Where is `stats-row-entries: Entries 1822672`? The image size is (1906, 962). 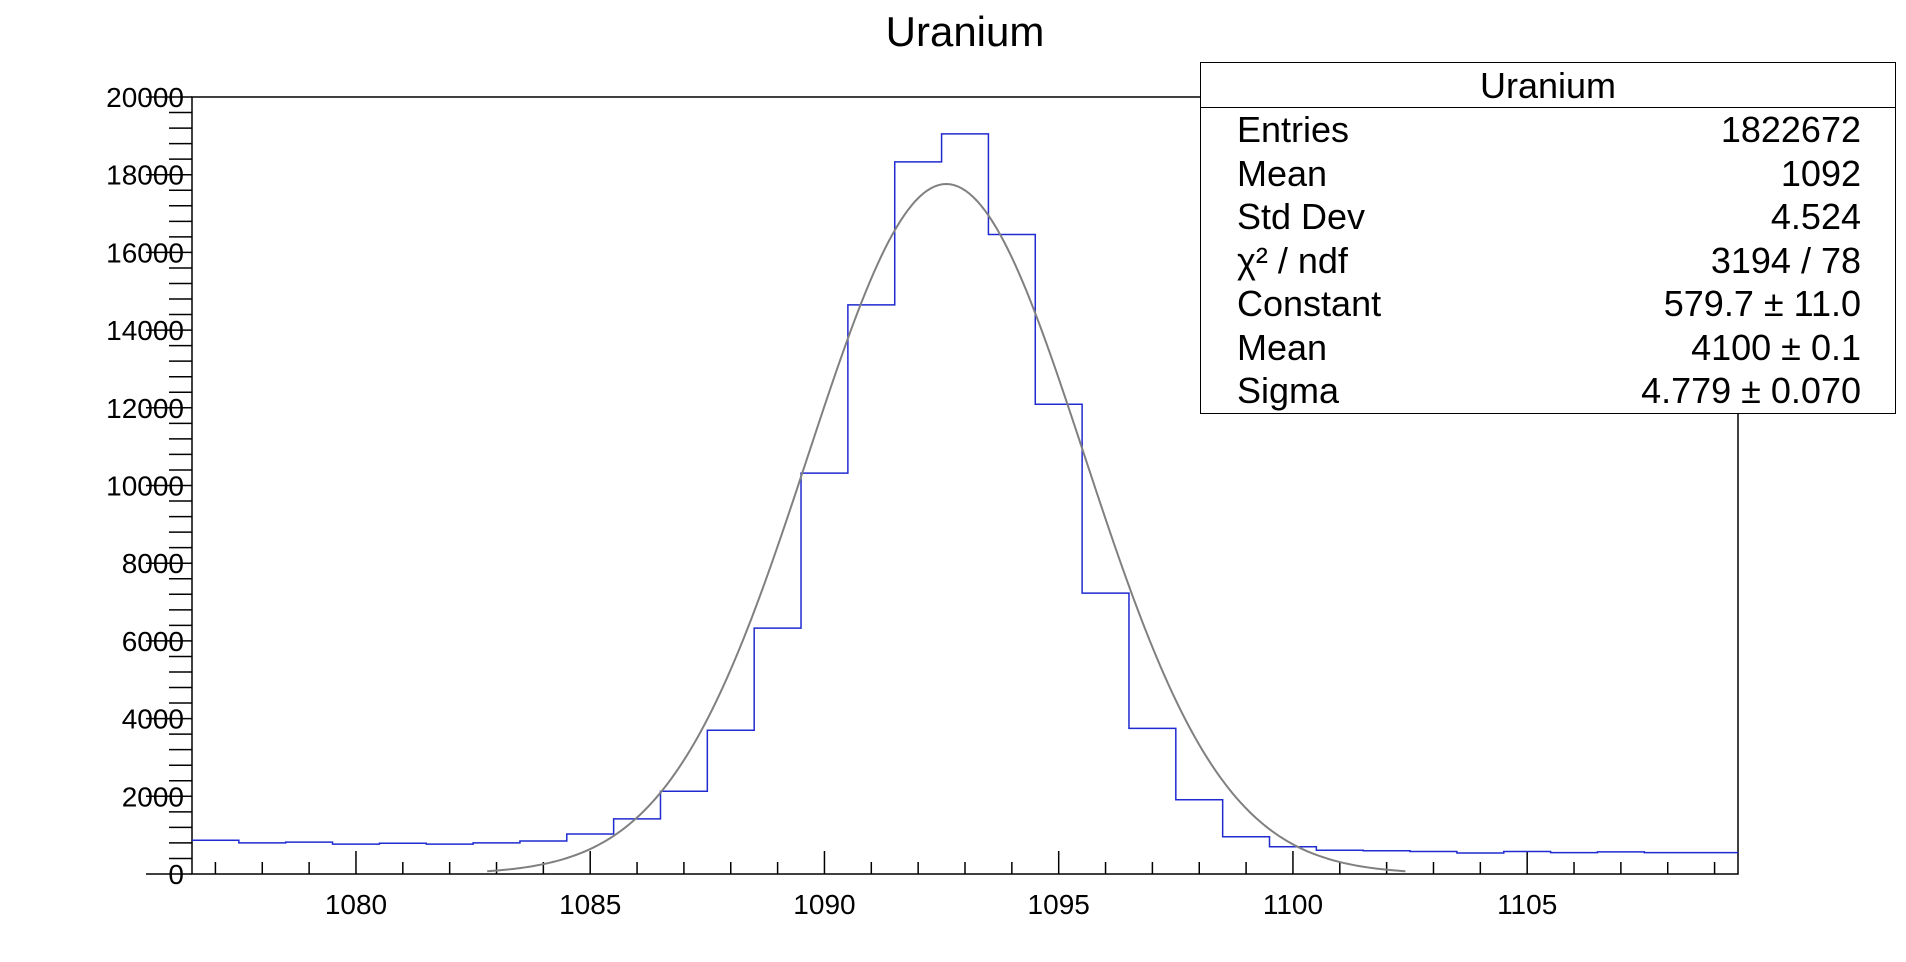 stats-row-entries: Entries 1822672 is located at coordinates (1548, 130).